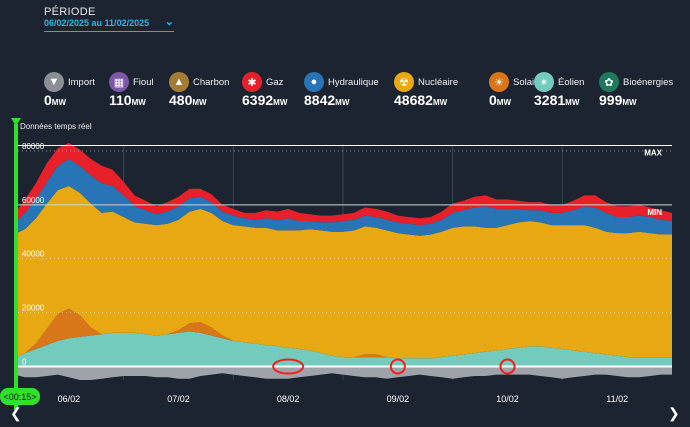 The width and height of the screenshot is (690, 427). Describe the element at coordinates (609, 82) in the screenshot. I see `leaf-icon: ✿` at that location.